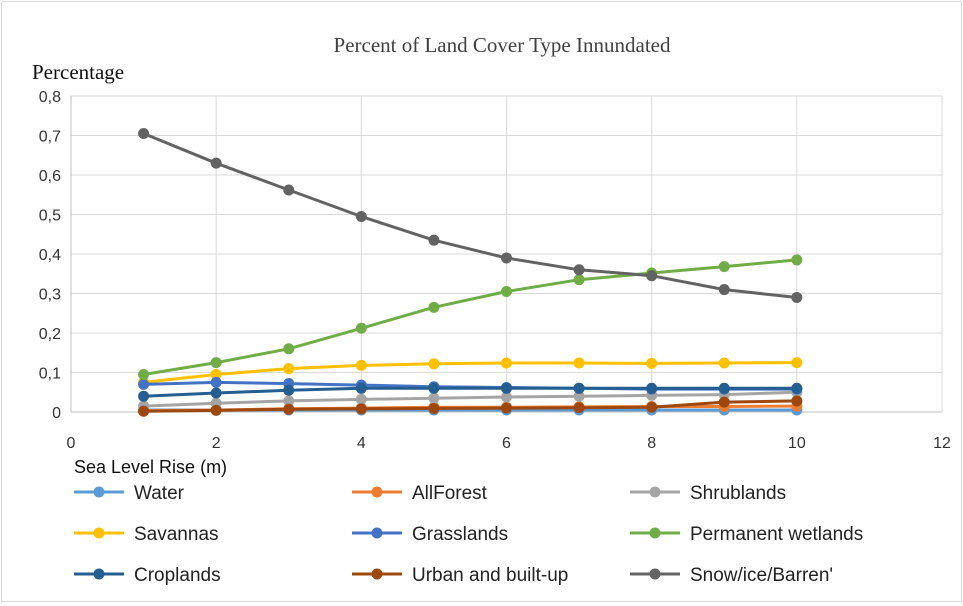 The image size is (963, 606). What do you see at coordinates (746, 534) in the screenshot?
I see `legend-item: Permanent wetlands` at bounding box center [746, 534].